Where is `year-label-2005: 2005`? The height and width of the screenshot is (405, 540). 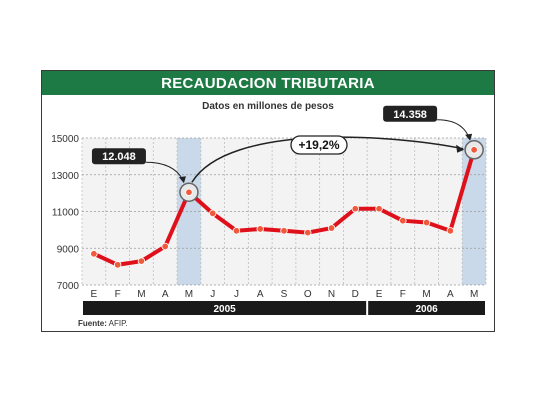 year-label-2005: 2005 is located at coordinates (224, 309).